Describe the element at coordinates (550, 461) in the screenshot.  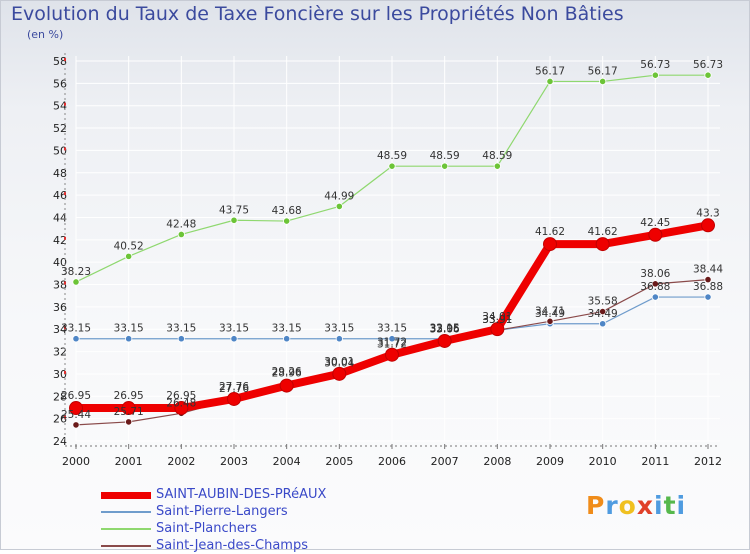
I see `x-tick-label: 2009` at that location.